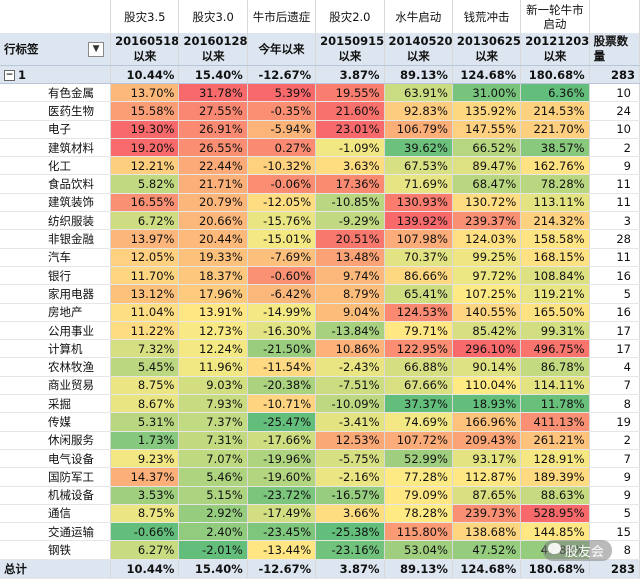 The image size is (640, 579). I want to click on stock-count: 17, so click(614, 349).